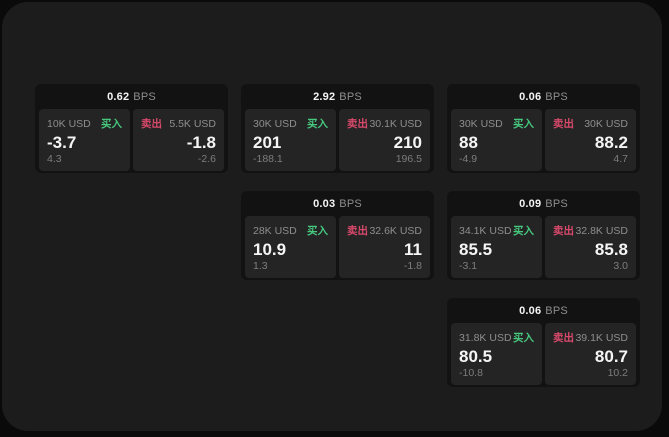  I want to click on sell-panel: 卖出 30.1K USD 210 196.5, so click(384, 140).